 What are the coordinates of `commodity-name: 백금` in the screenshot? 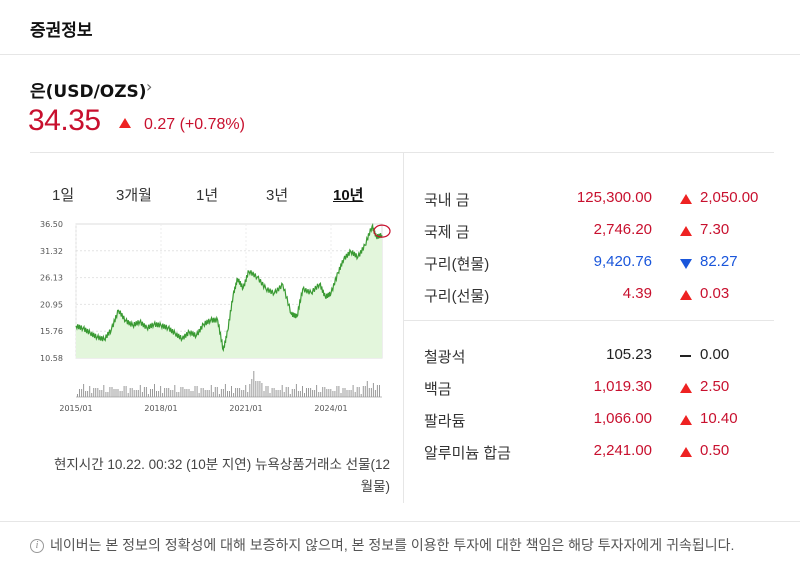 It's located at (438, 389).